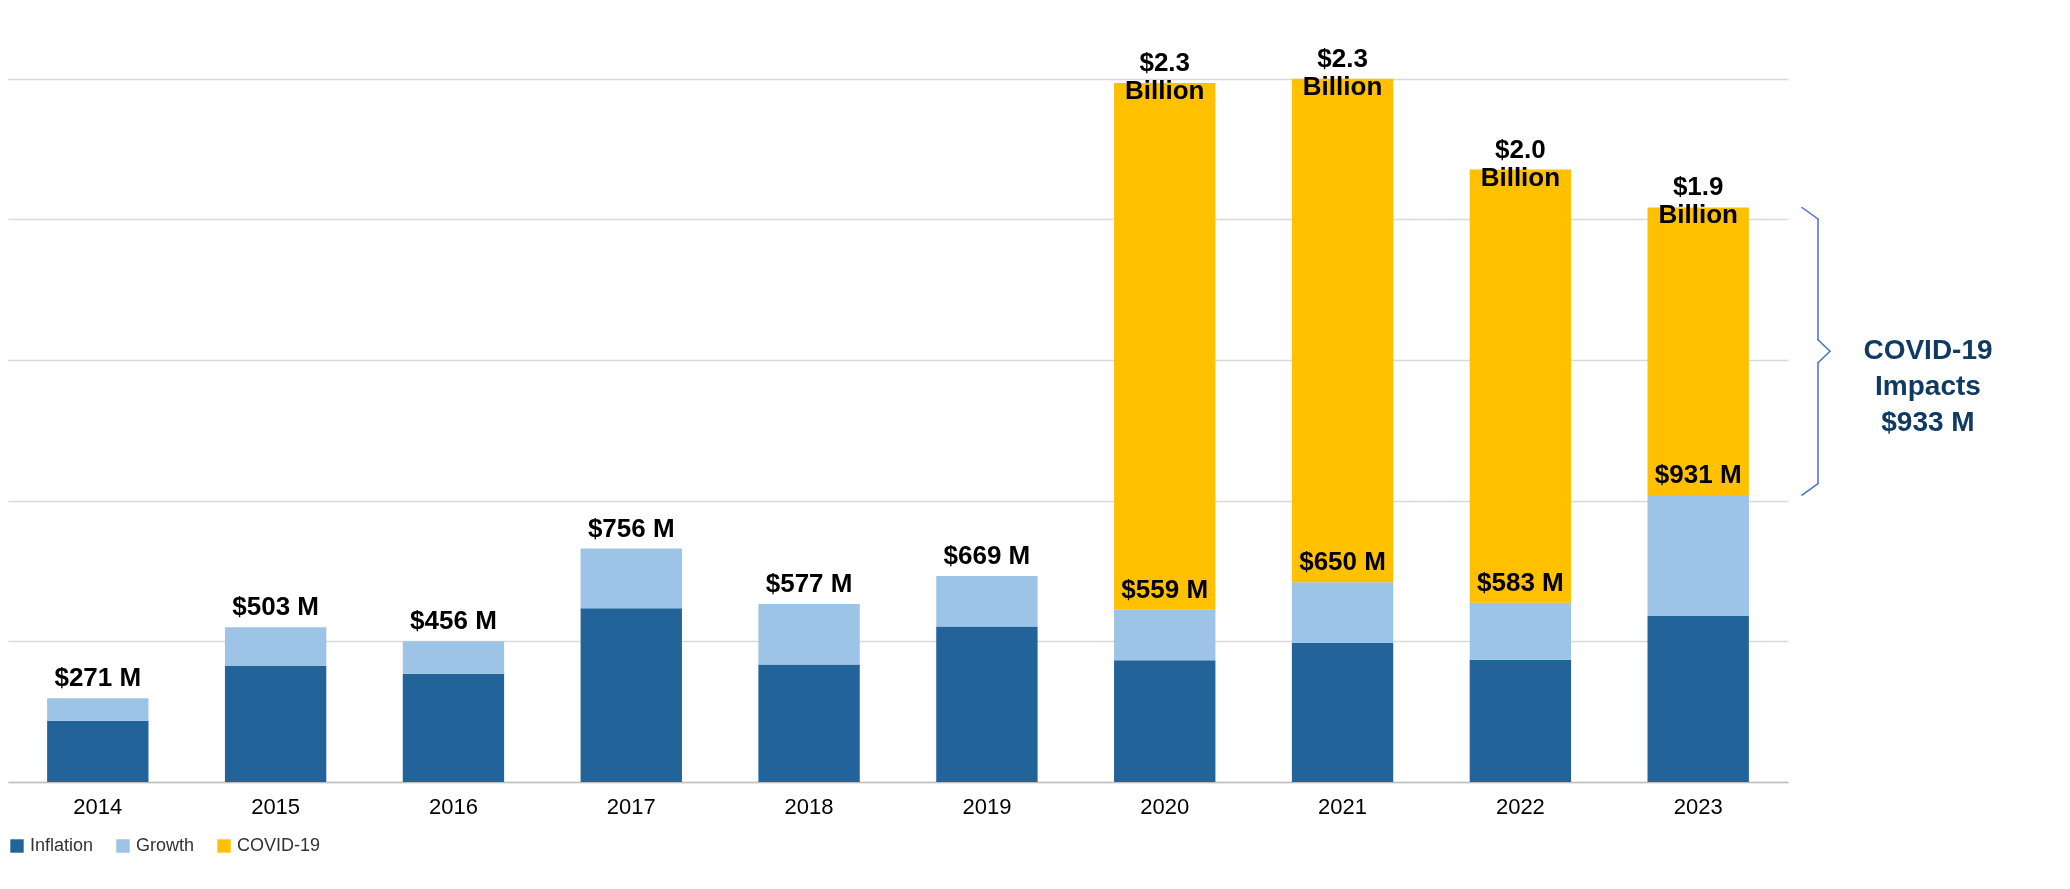 The image size is (2070, 889). Describe the element at coordinates (1698, 200) in the screenshot. I see `annotation: $1.9 Billion` at that location.